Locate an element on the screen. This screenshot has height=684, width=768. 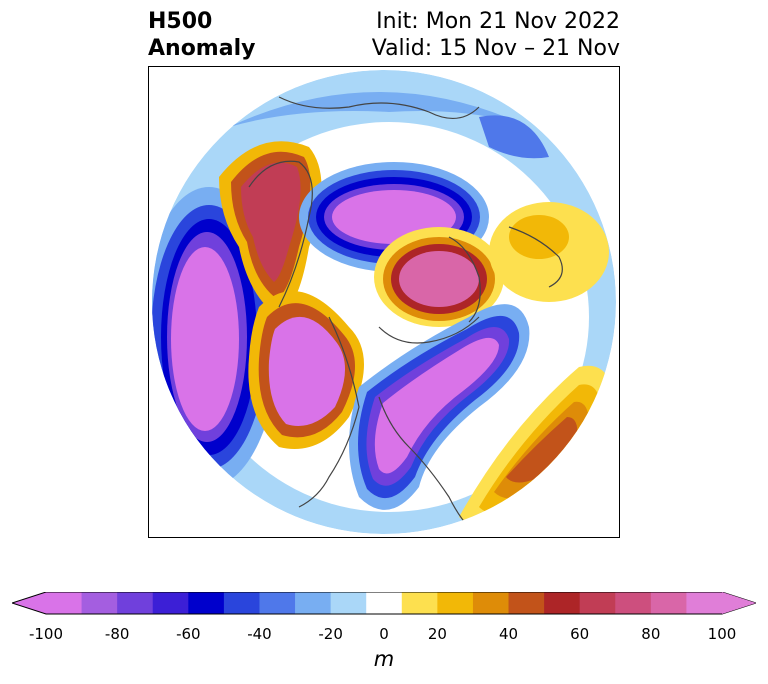
colorbar-tick-label: 100 is located at coordinates (722, 634).